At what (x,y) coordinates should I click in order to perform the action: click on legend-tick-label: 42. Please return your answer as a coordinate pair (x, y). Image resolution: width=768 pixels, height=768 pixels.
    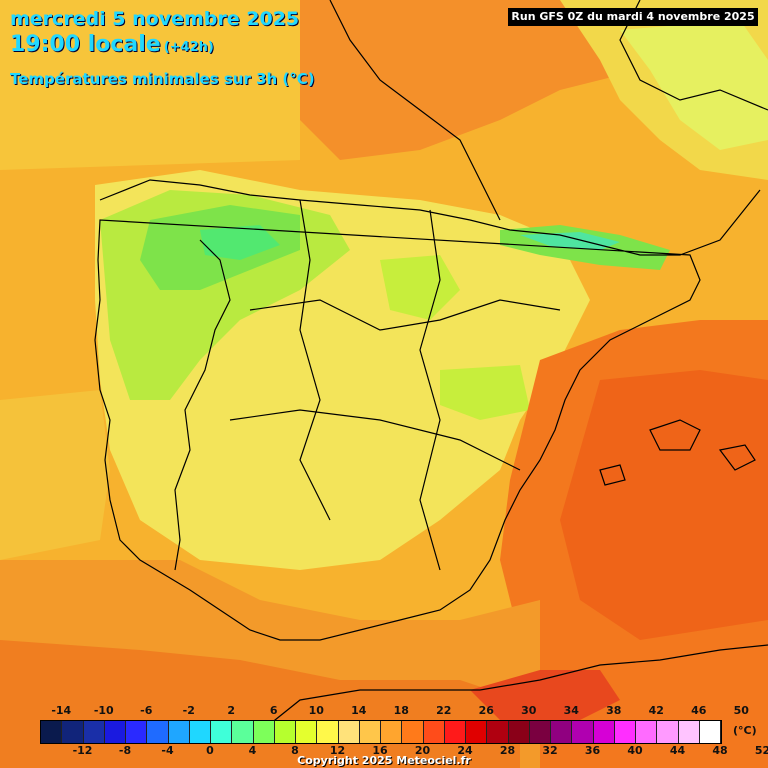
    Looking at the image, I should click on (656, 710).